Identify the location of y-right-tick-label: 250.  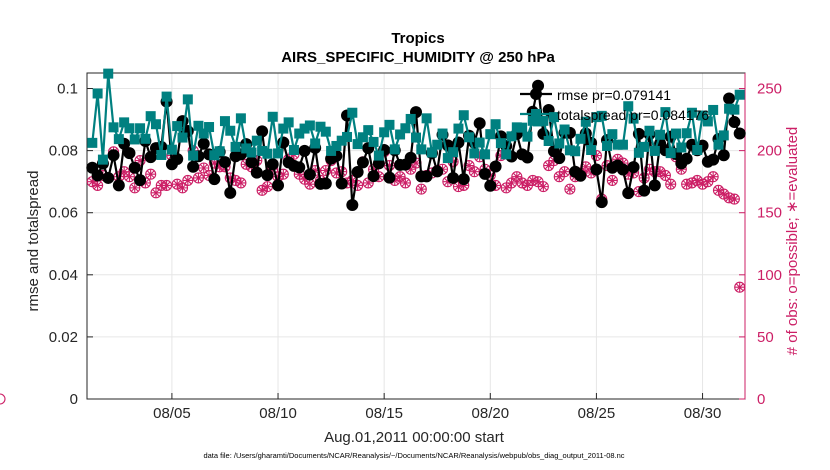
(769, 89).